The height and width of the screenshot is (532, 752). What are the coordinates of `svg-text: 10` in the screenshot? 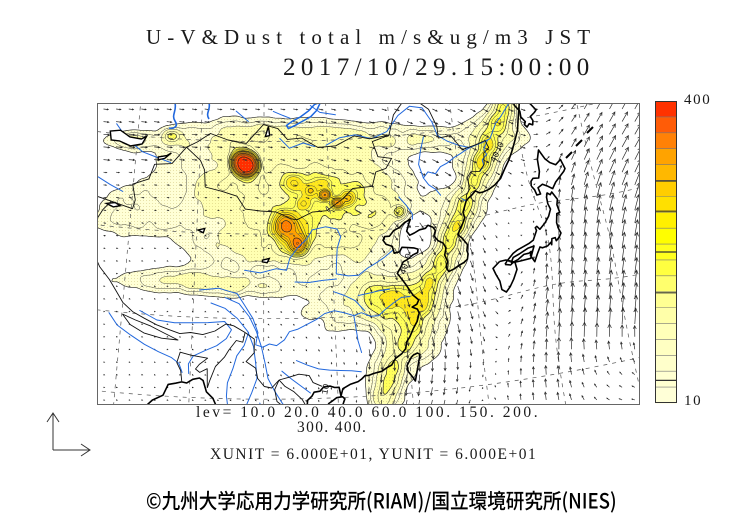 It's located at (326, 389).